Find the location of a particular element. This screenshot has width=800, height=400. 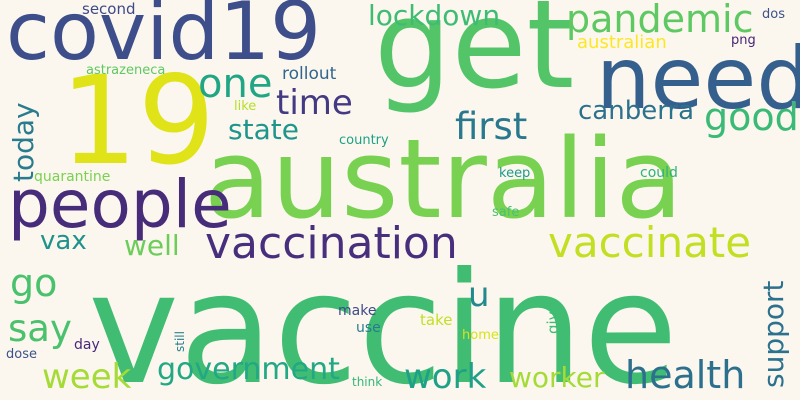

word-covid19: covid19 is located at coordinates (164, 39).